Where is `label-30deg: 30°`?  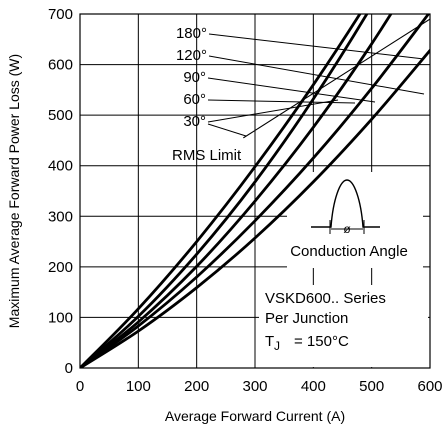
label-30deg: 30° is located at coordinates (194, 121).